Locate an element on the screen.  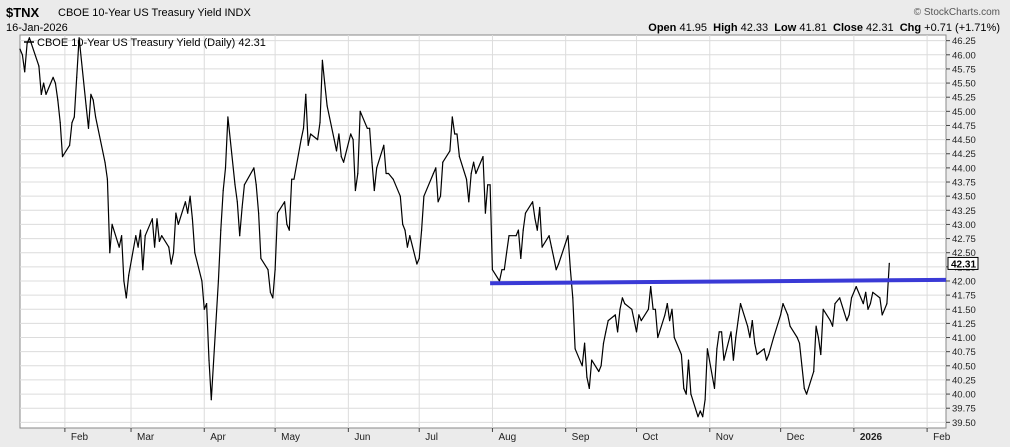
symbol-label: $TNX is located at coordinates (23, 12).